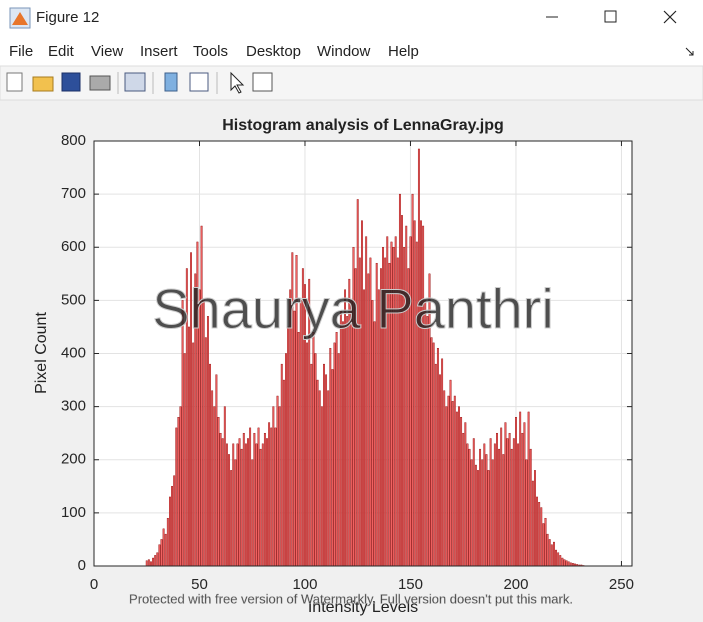  Describe the element at coordinates (403, 51) in the screenshot. I see `menu-item: Help` at that location.